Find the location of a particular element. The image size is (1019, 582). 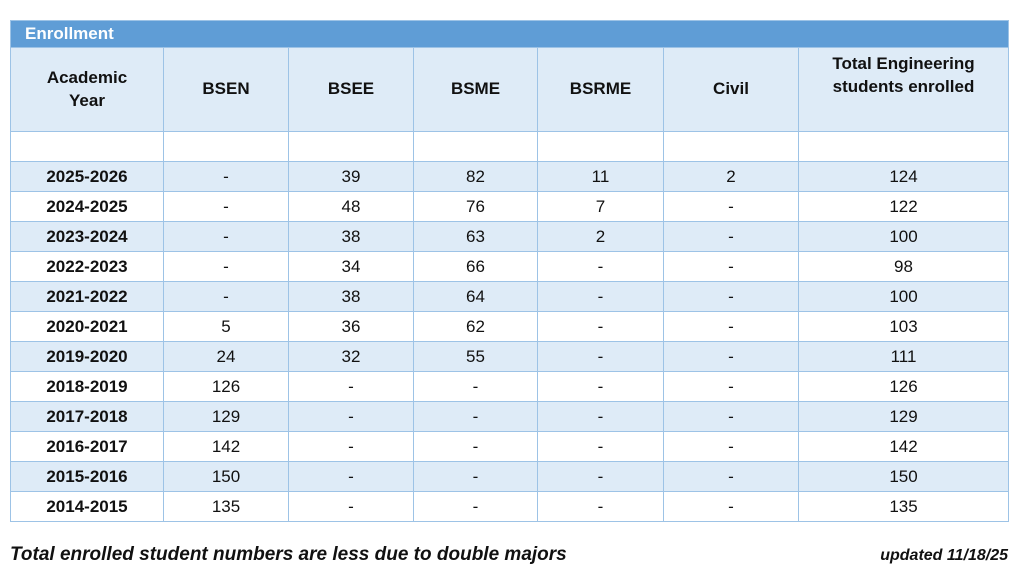

row-year: 2022-2023 is located at coordinates (87, 266).